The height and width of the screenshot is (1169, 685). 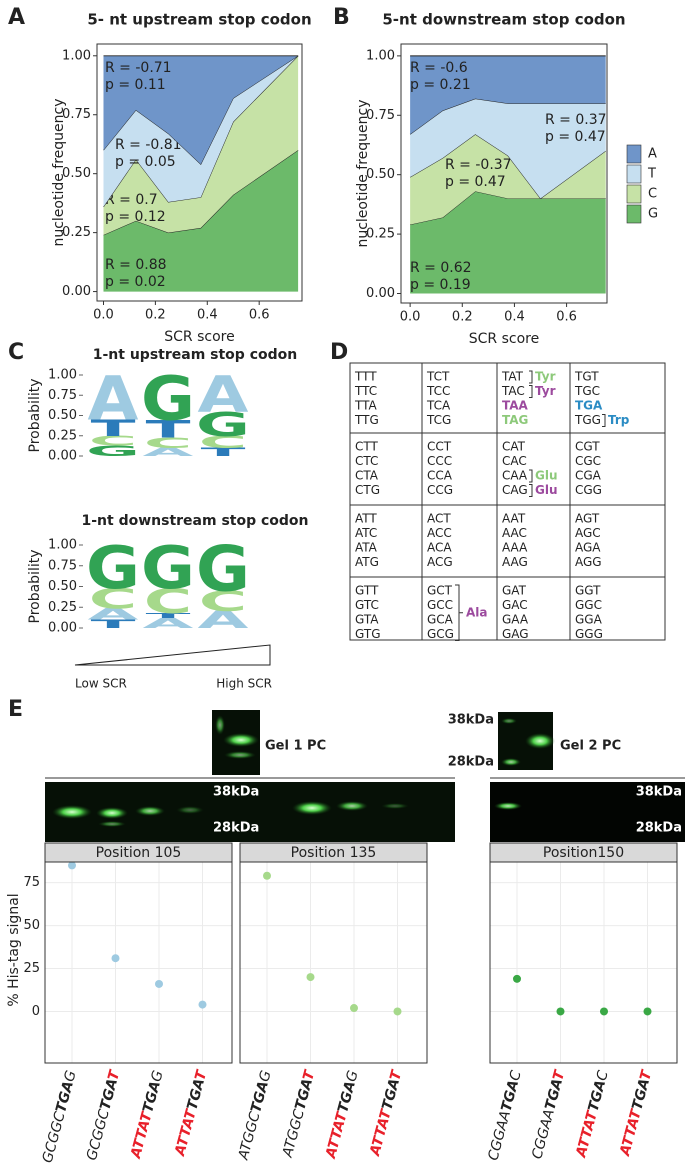 I want to click on panel-label: C, so click(x=16, y=352).